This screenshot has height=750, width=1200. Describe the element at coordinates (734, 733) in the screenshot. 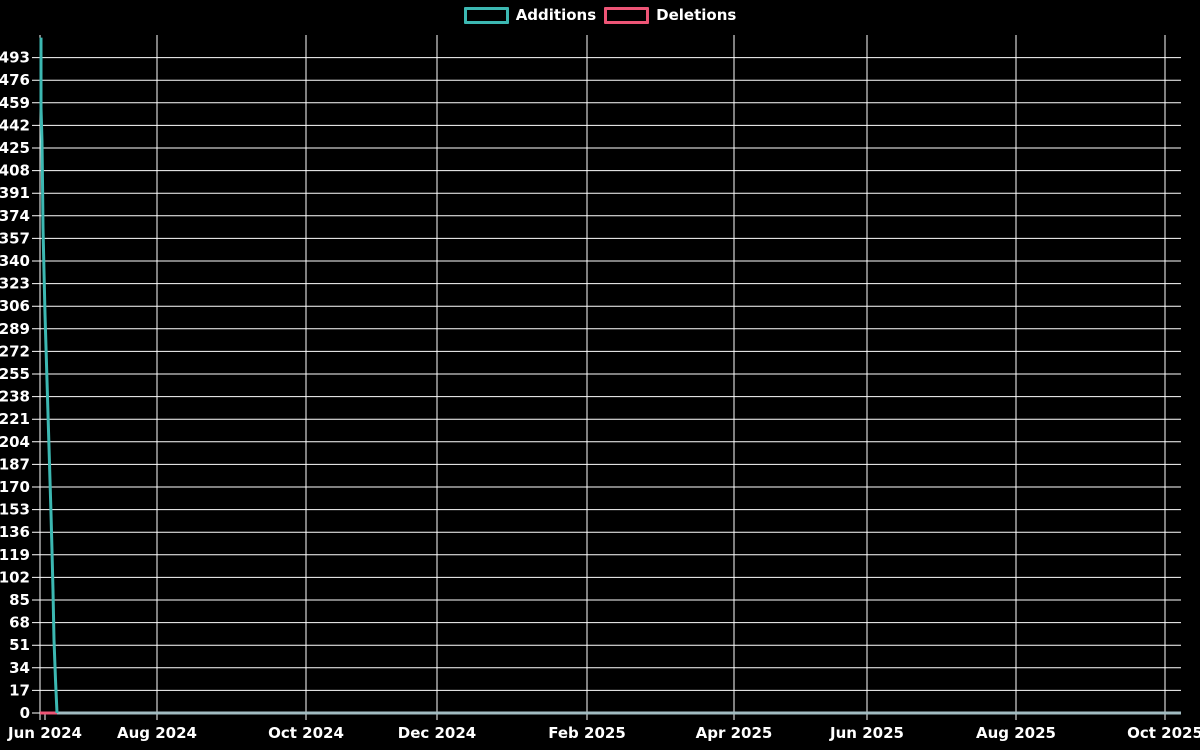

I see `x-tick-label: Apr 2025` at that location.